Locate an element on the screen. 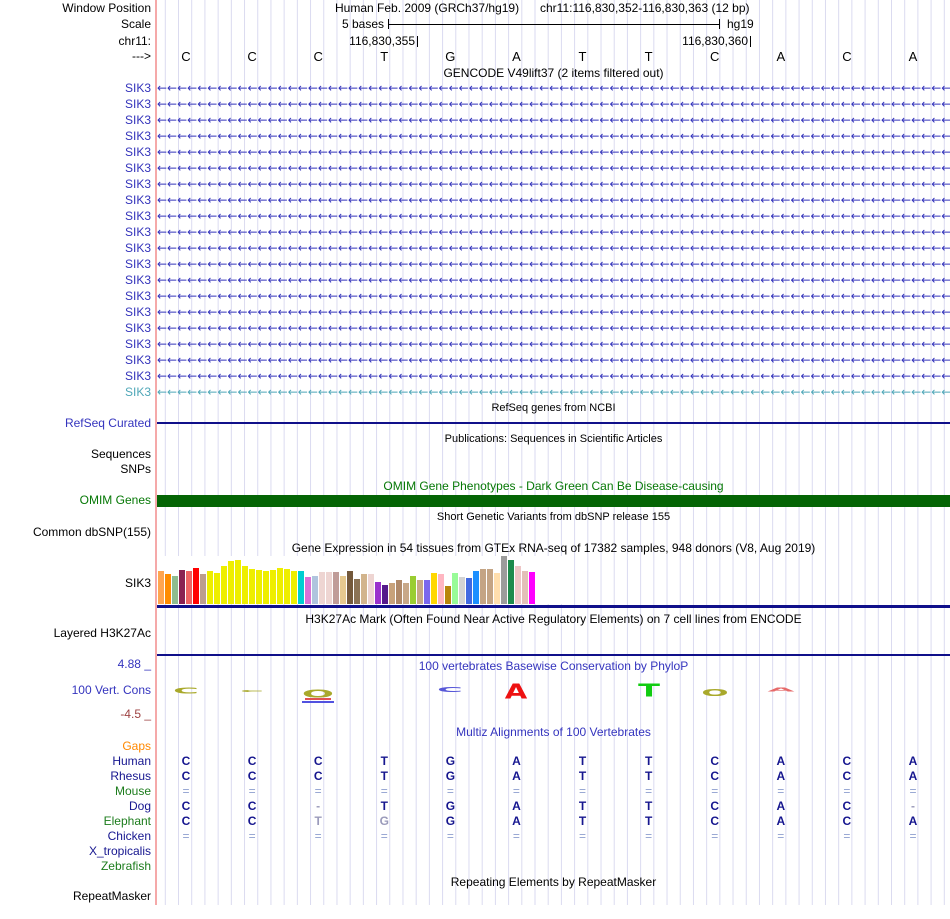  multiz-species-label: Elephant is located at coordinates (127, 821).